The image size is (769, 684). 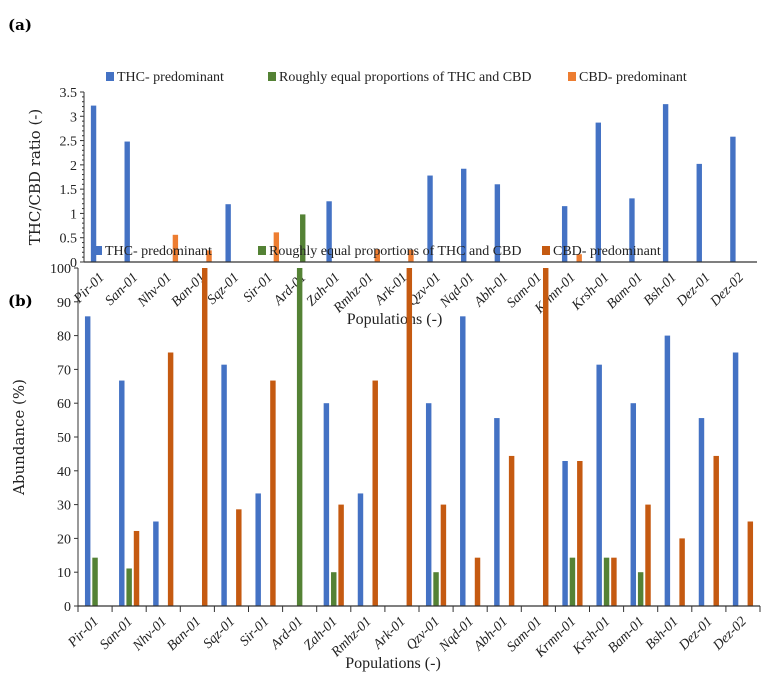 What do you see at coordinates (69, 142) in the screenshot?
I see `y-tick-label: 2.5` at bounding box center [69, 142].